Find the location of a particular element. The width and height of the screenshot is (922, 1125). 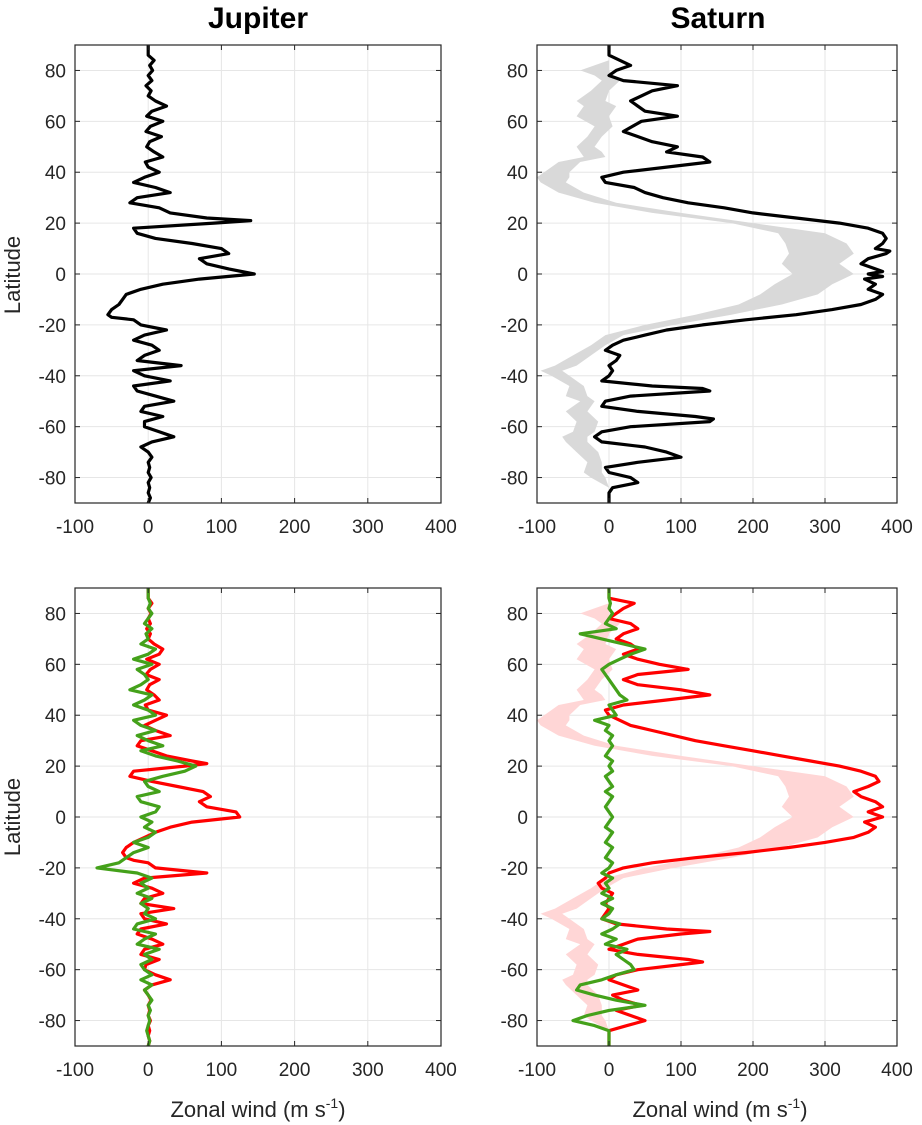

ylabel-bottom: Latitude is located at coordinates (12, 817).